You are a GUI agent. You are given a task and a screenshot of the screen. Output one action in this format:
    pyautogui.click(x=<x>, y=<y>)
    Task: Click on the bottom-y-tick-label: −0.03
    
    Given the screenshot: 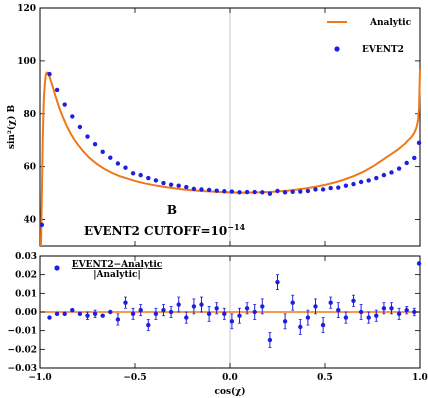 What is the action you would take?
    pyautogui.click(x=22, y=369)
    